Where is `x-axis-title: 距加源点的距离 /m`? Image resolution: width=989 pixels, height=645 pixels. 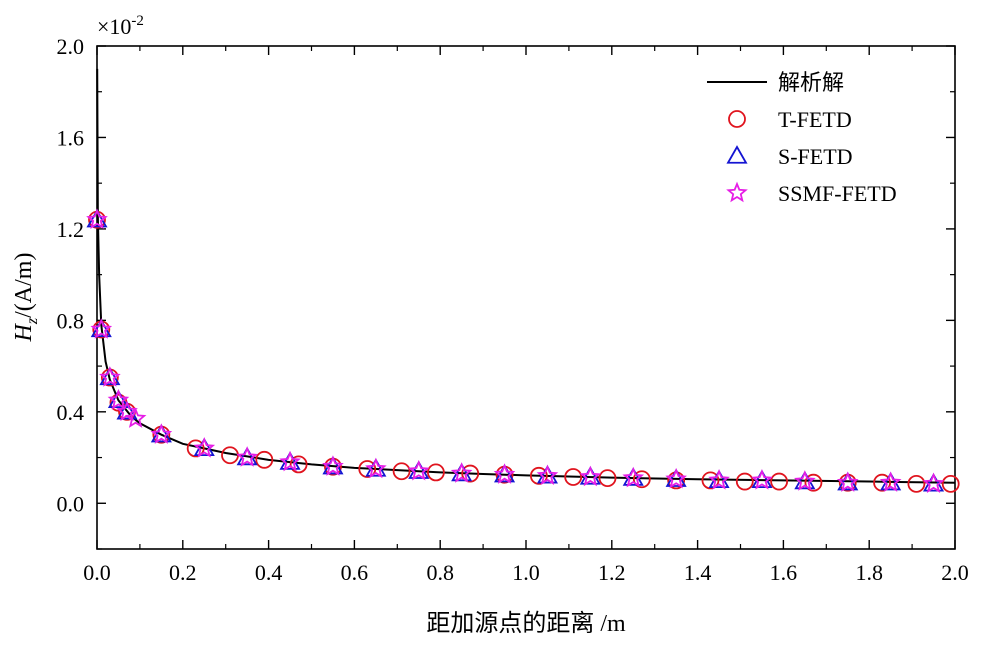
x-axis-title: 距加源点的距离 /m is located at coordinates (526, 623).